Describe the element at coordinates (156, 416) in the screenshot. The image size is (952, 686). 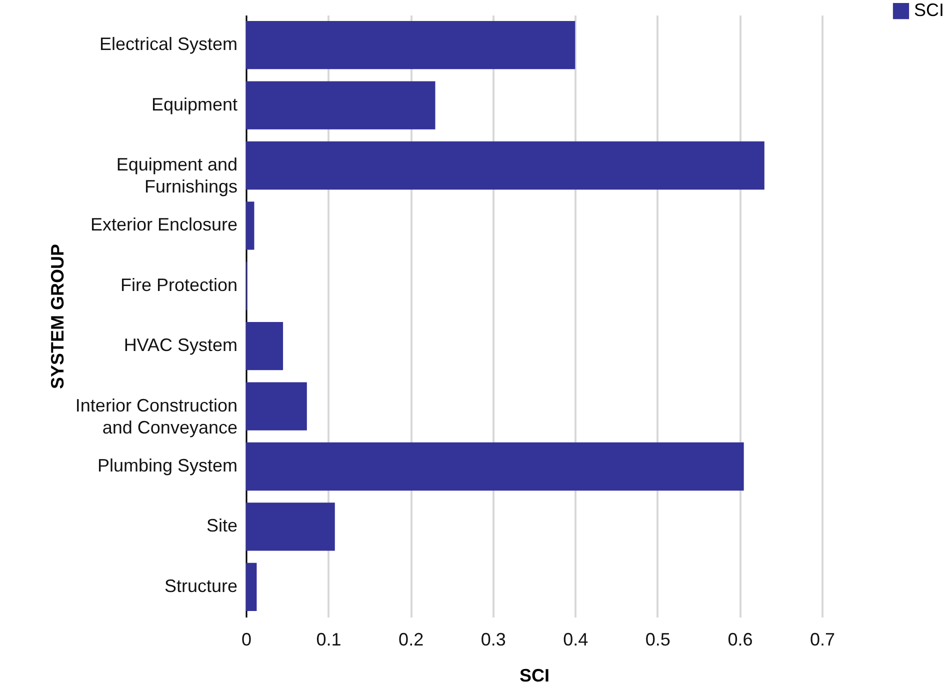
I see `y-tick-label: Interior Construction and Conveyance` at that location.